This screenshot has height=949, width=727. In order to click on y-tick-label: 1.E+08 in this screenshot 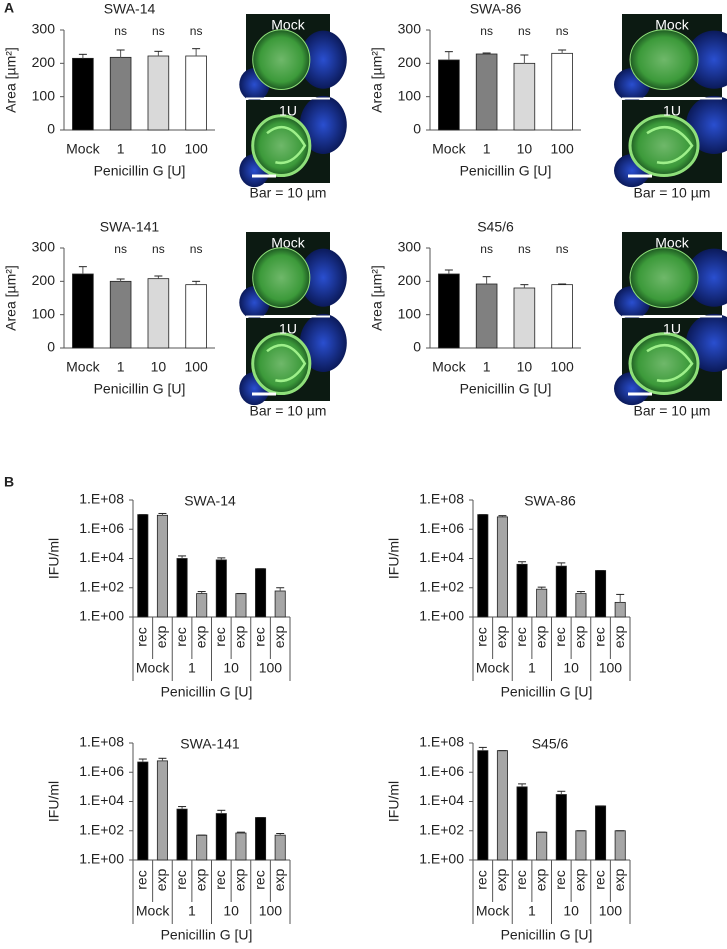, I will do `click(101, 742)`.